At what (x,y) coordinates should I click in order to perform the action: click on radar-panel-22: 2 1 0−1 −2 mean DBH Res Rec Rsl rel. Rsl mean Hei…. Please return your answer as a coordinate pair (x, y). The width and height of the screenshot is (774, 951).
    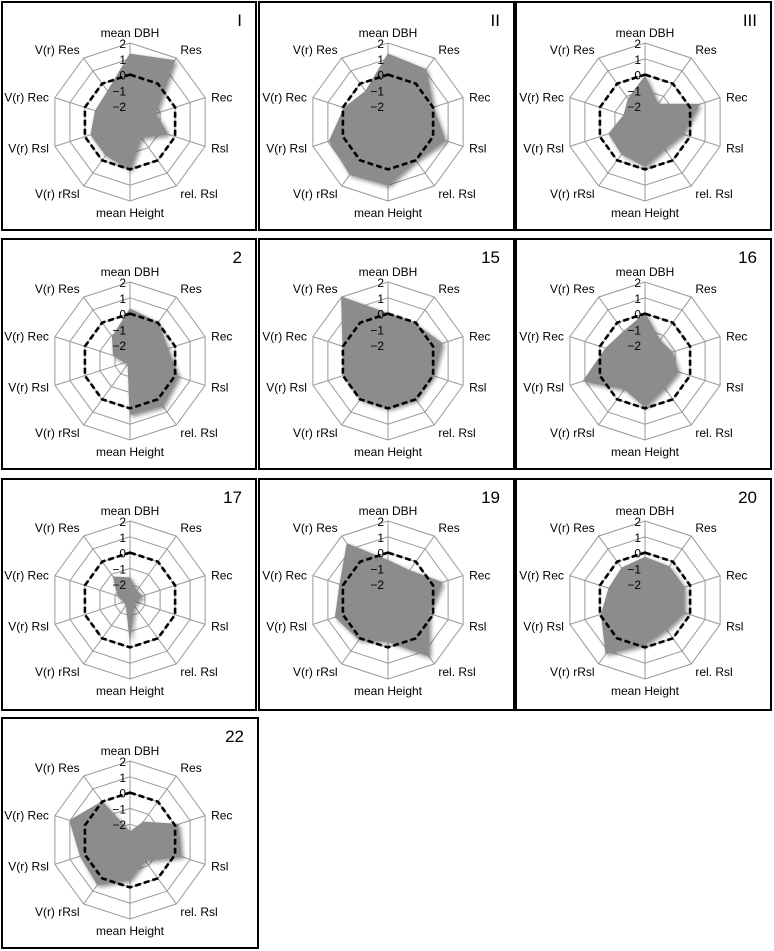
    Looking at the image, I should click on (130, 833).